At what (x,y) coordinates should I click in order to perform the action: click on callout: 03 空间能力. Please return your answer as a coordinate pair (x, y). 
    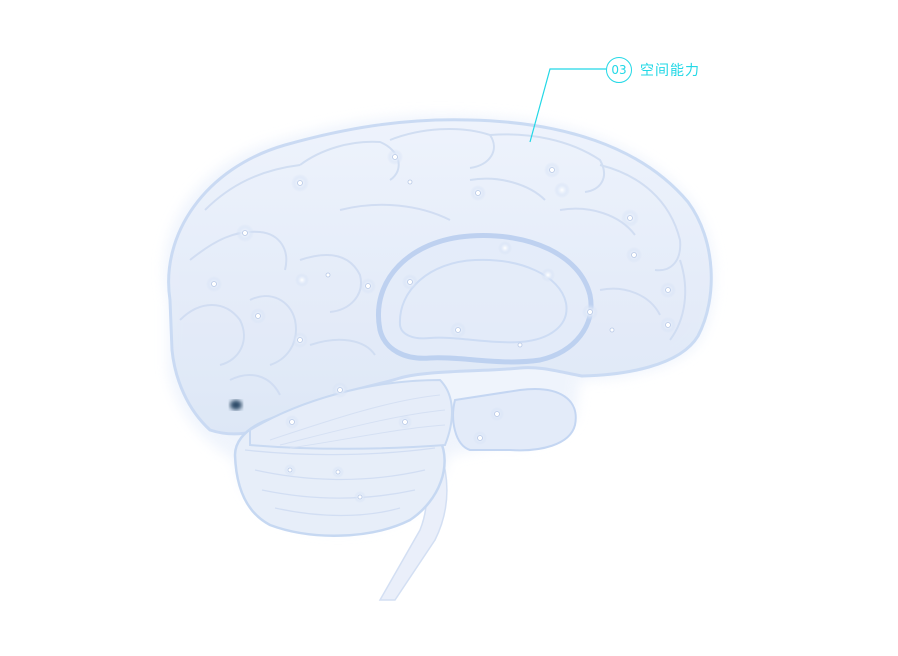
    Looking at the image, I should click on (653, 70).